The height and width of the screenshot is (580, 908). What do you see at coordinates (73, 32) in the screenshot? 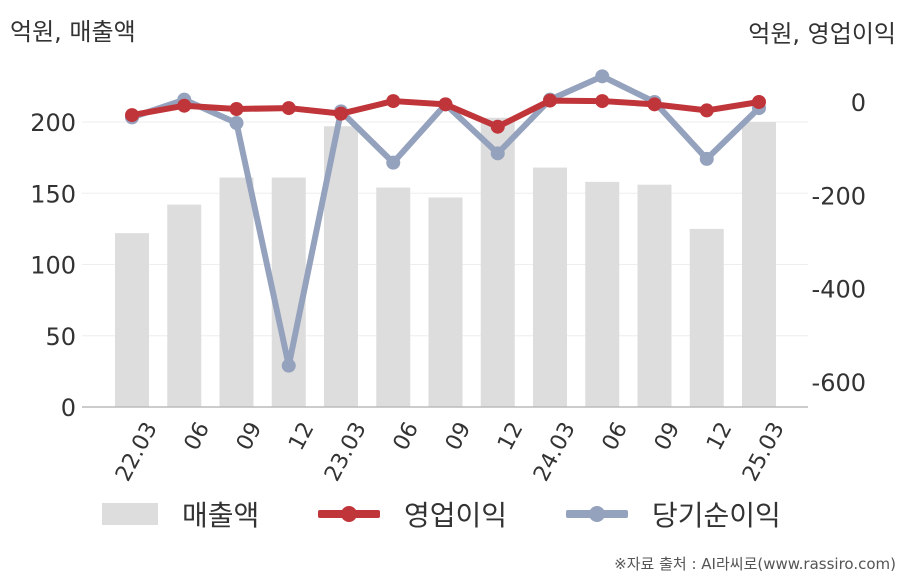
I see `left-axis-unit-label: 억원, 매출액` at bounding box center [73, 32].